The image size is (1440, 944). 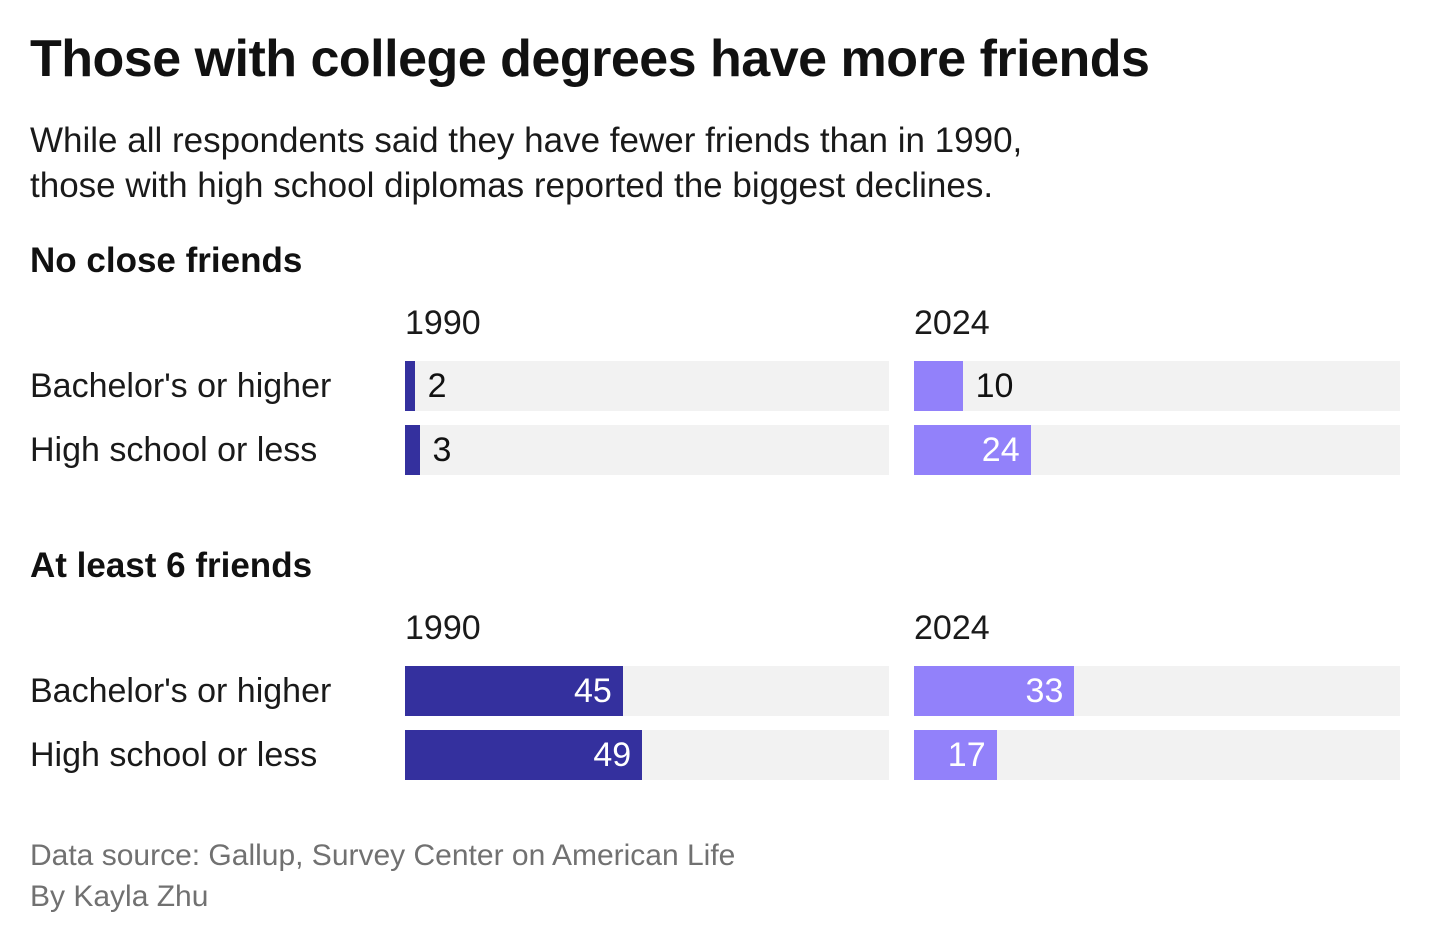 I want to click on bar-2024-high-school-or-less: 24, so click(x=972, y=450).